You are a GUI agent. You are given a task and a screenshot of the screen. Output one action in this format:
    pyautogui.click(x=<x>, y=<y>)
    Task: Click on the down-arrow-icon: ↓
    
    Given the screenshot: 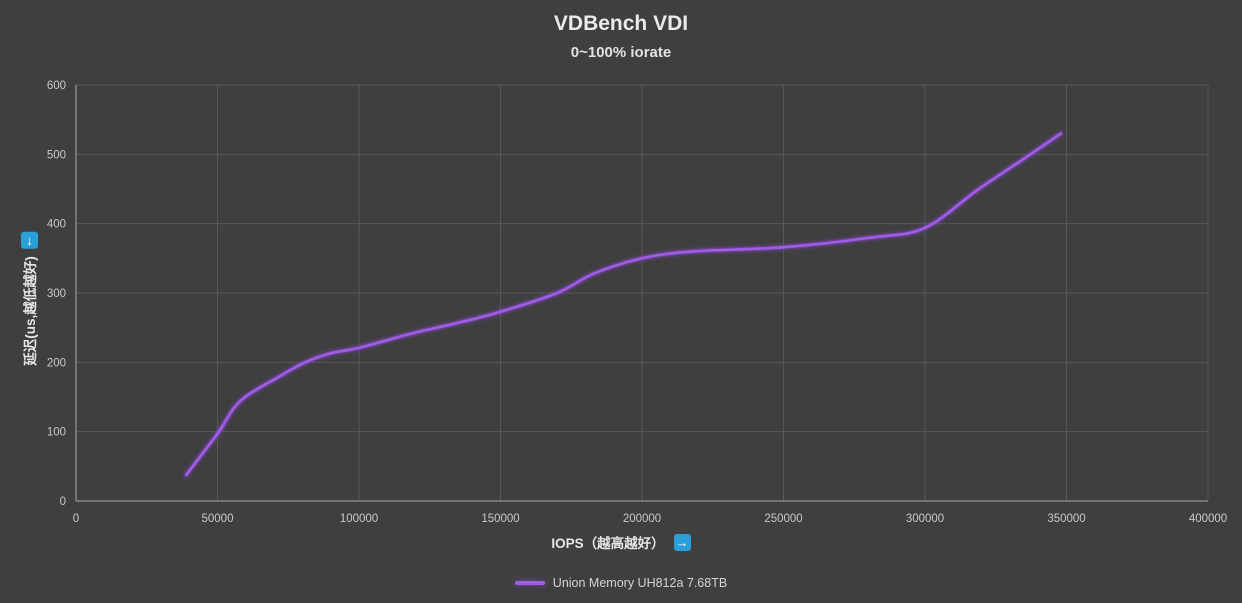 What is the action you would take?
    pyautogui.click(x=29, y=241)
    